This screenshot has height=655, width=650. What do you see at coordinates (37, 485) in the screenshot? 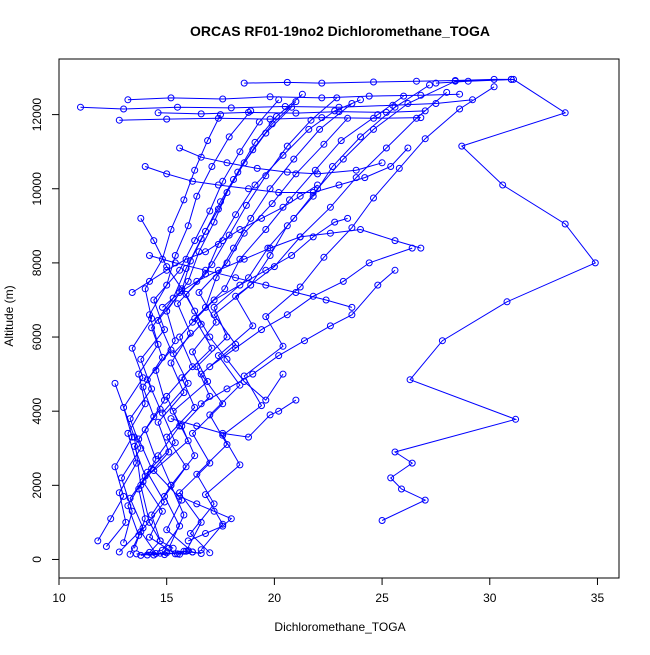
I see `y-tick-label: 2000` at bounding box center [37, 485].